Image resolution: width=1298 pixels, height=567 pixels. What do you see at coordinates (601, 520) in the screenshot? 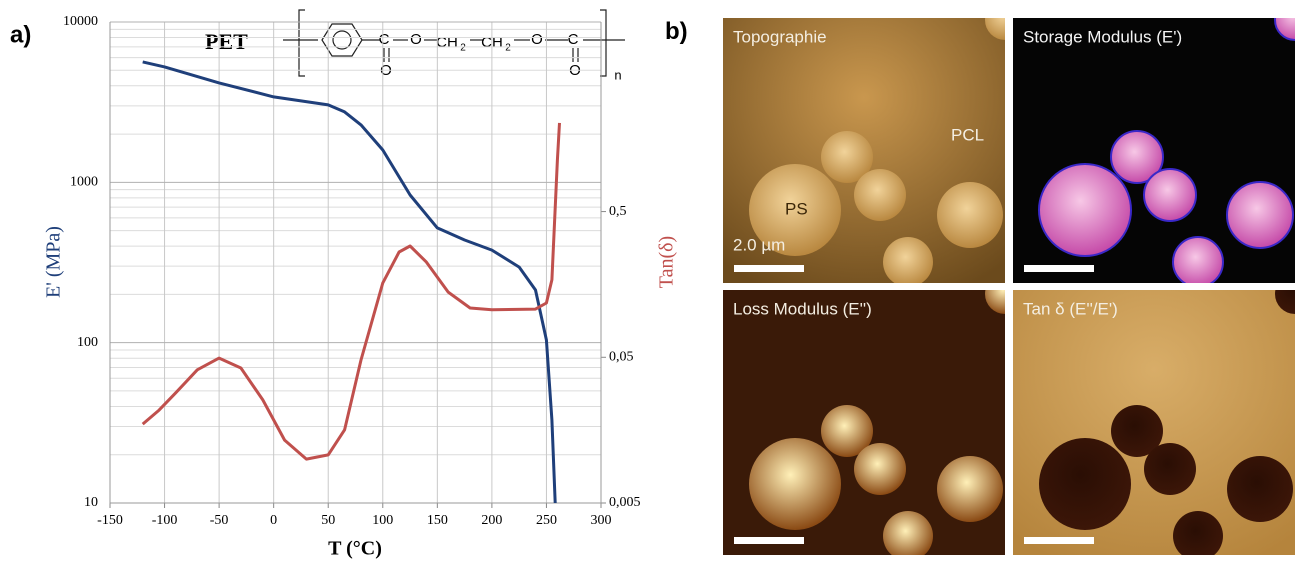
I see `x-tick-label: 300` at bounding box center [601, 520].